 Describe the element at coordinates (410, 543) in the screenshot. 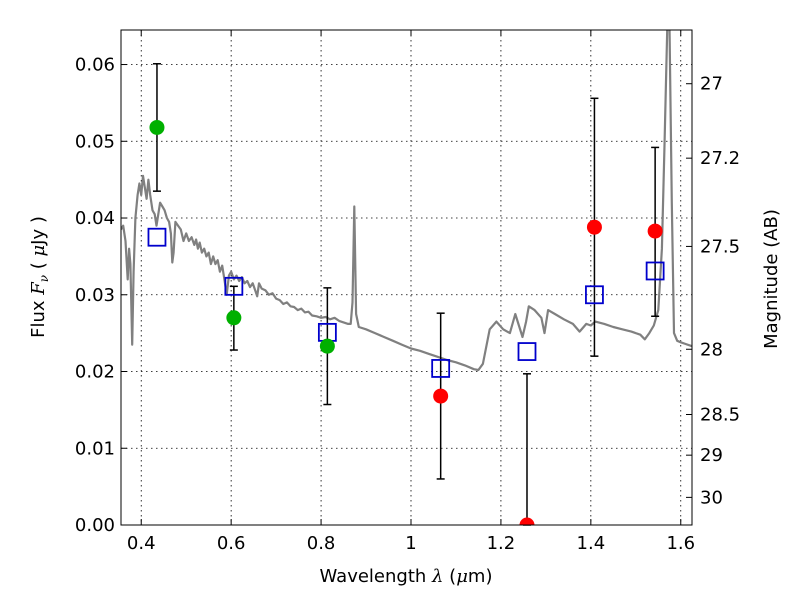

I see `x-tick-label: 1` at that location.